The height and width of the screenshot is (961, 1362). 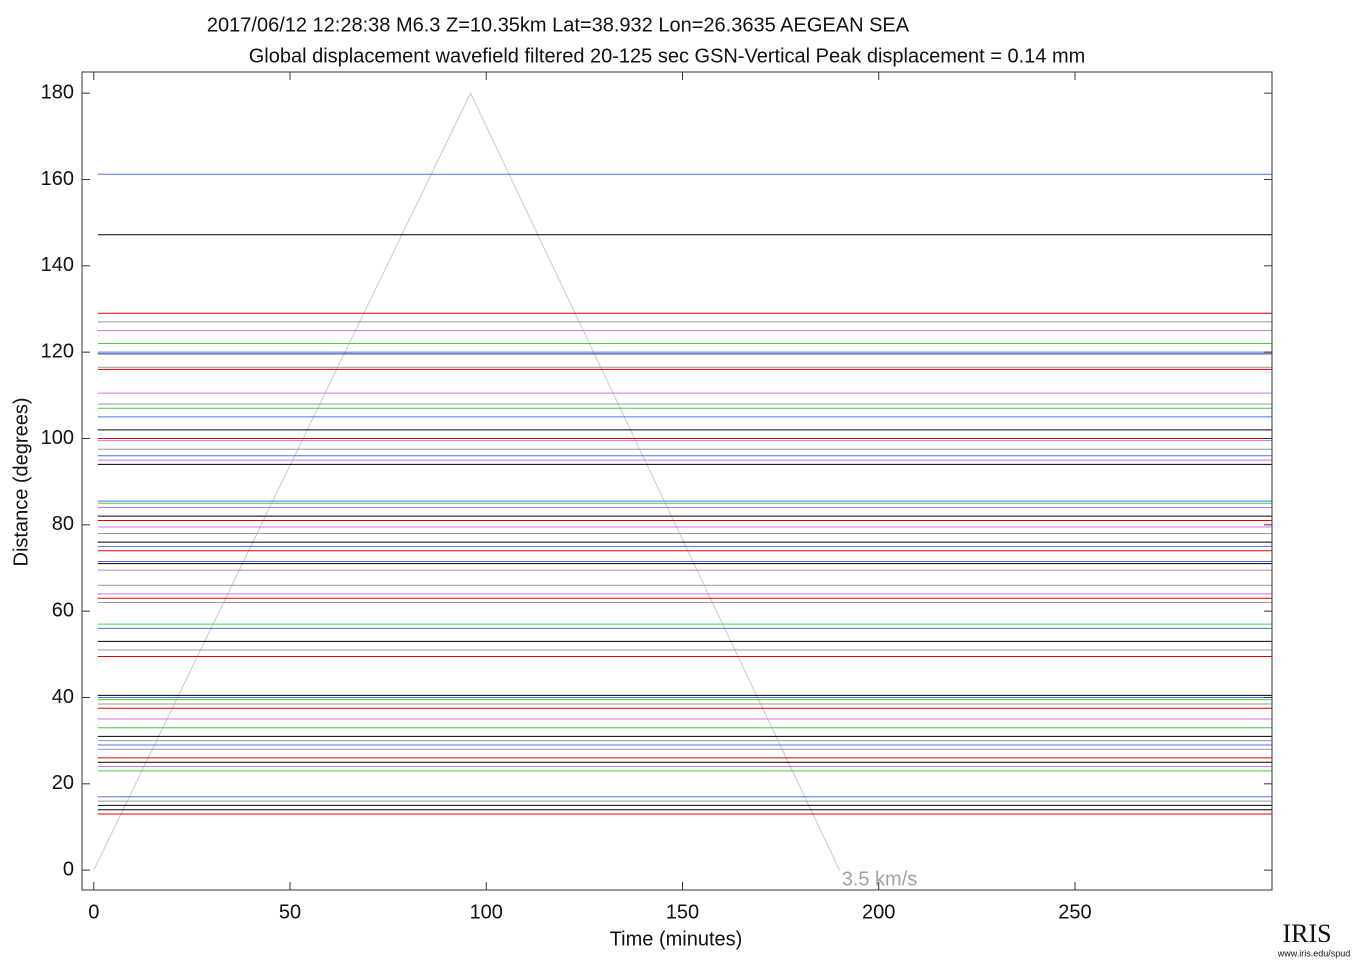 What do you see at coordinates (63, 697) in the screenshot?
I see `y-tick-label: 40` at bounding box center [63, 697].